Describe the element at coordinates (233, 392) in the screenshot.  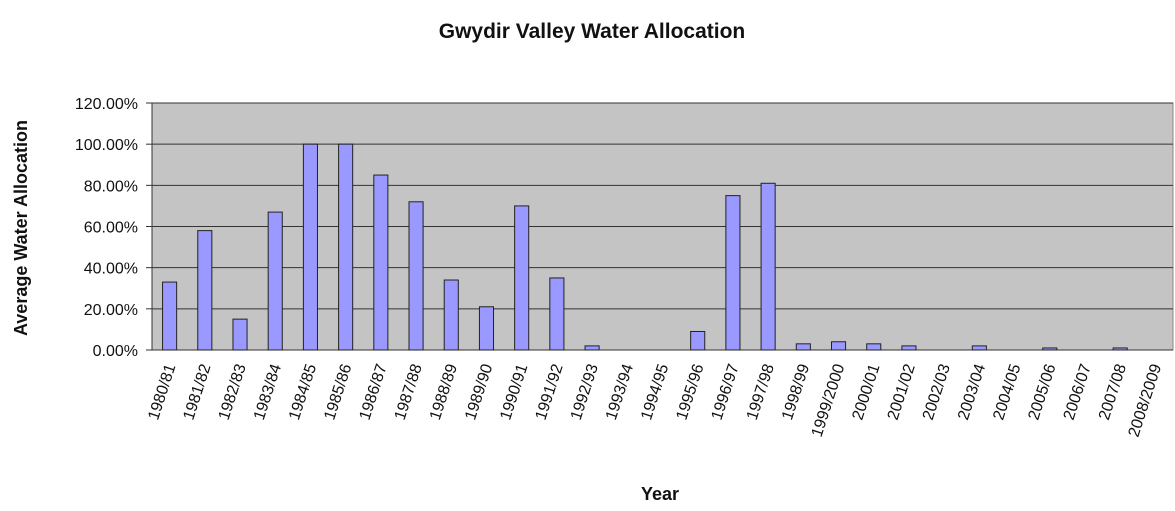
I see `x-tick-label: 1982/83` at that location.